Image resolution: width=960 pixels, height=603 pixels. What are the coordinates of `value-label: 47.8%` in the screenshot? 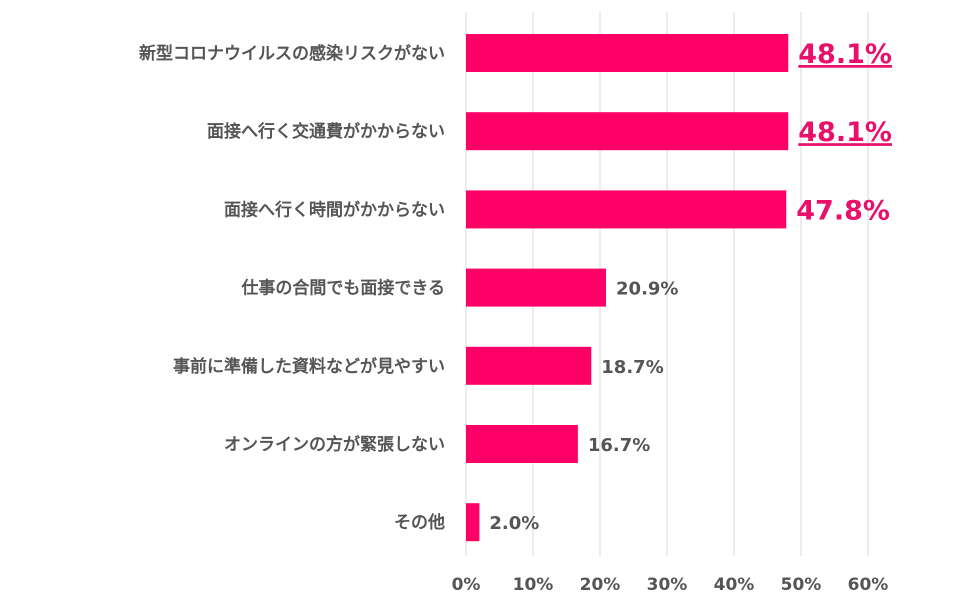 It's located at (843, 210).